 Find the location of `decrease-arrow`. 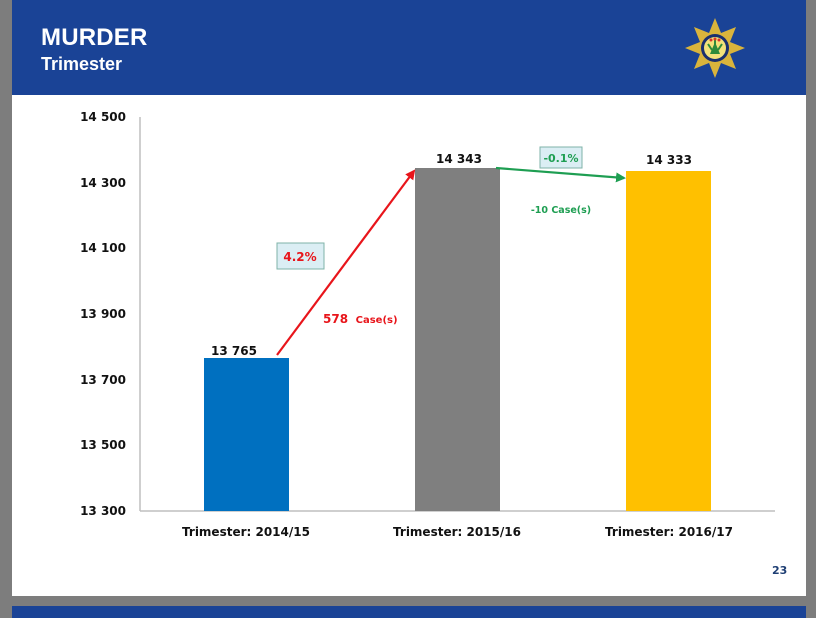

decrease-arrow is located at coordinates (560, 174).